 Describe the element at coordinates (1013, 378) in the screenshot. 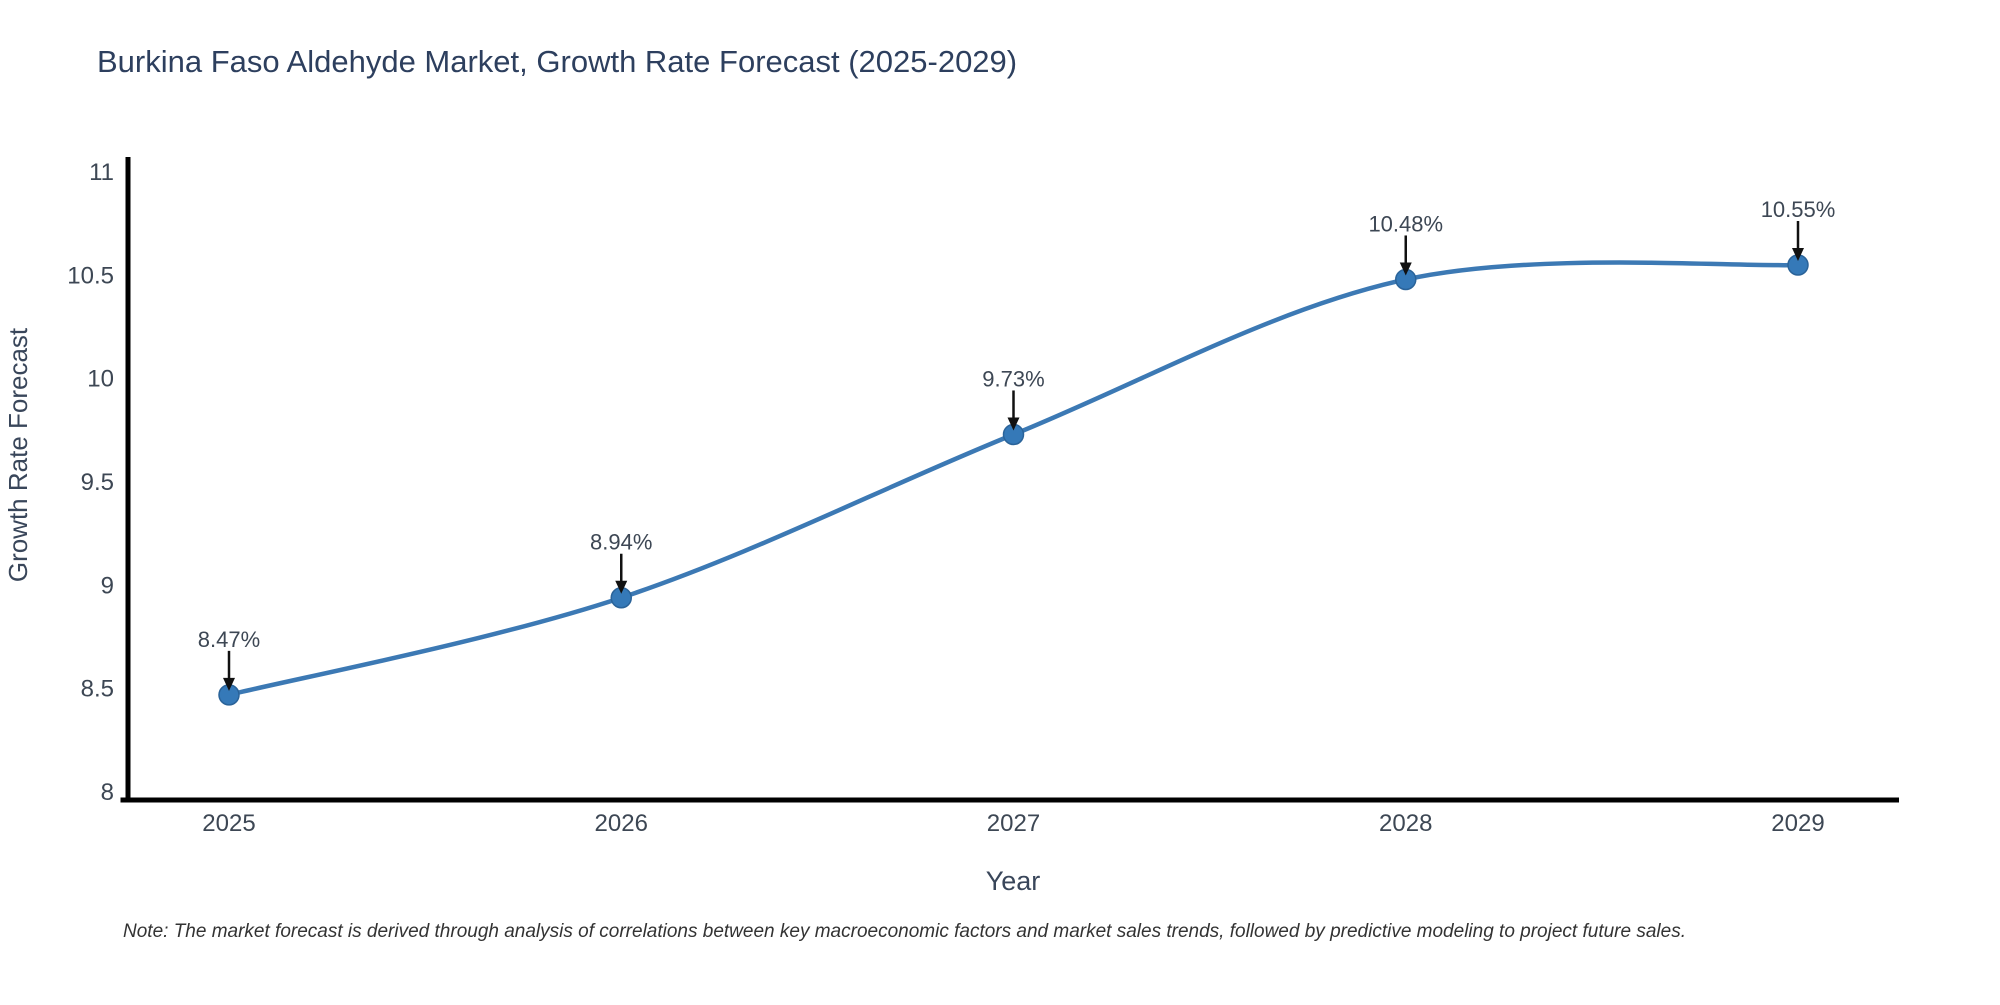

I see `point-annotation-label: 9.73%` at that location.